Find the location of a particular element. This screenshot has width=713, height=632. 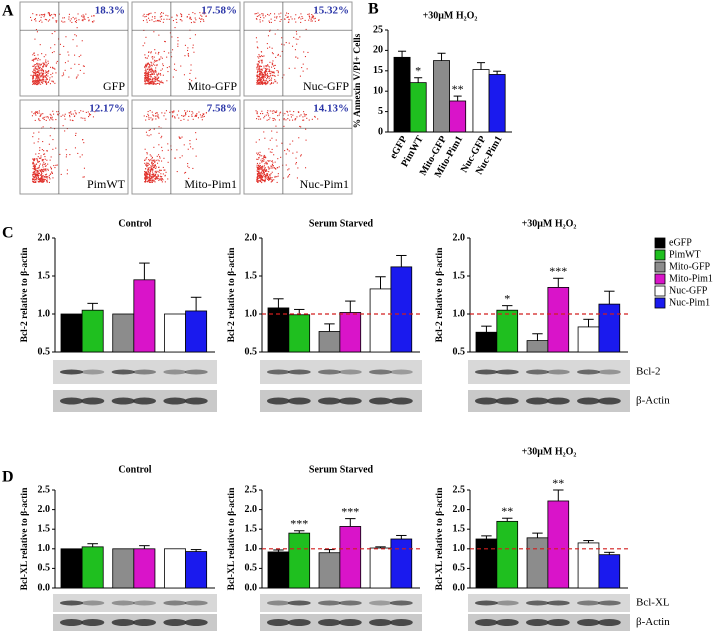

bar is located at coordinates (458, 116).